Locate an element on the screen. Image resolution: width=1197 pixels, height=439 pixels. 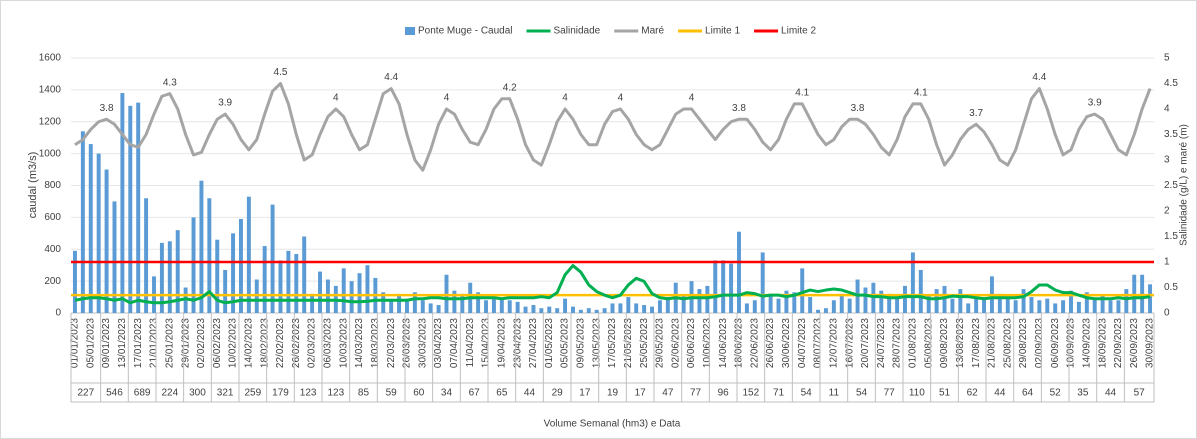
x-tick-label: 26/09/2023 is located at coordinates (1134, 343).